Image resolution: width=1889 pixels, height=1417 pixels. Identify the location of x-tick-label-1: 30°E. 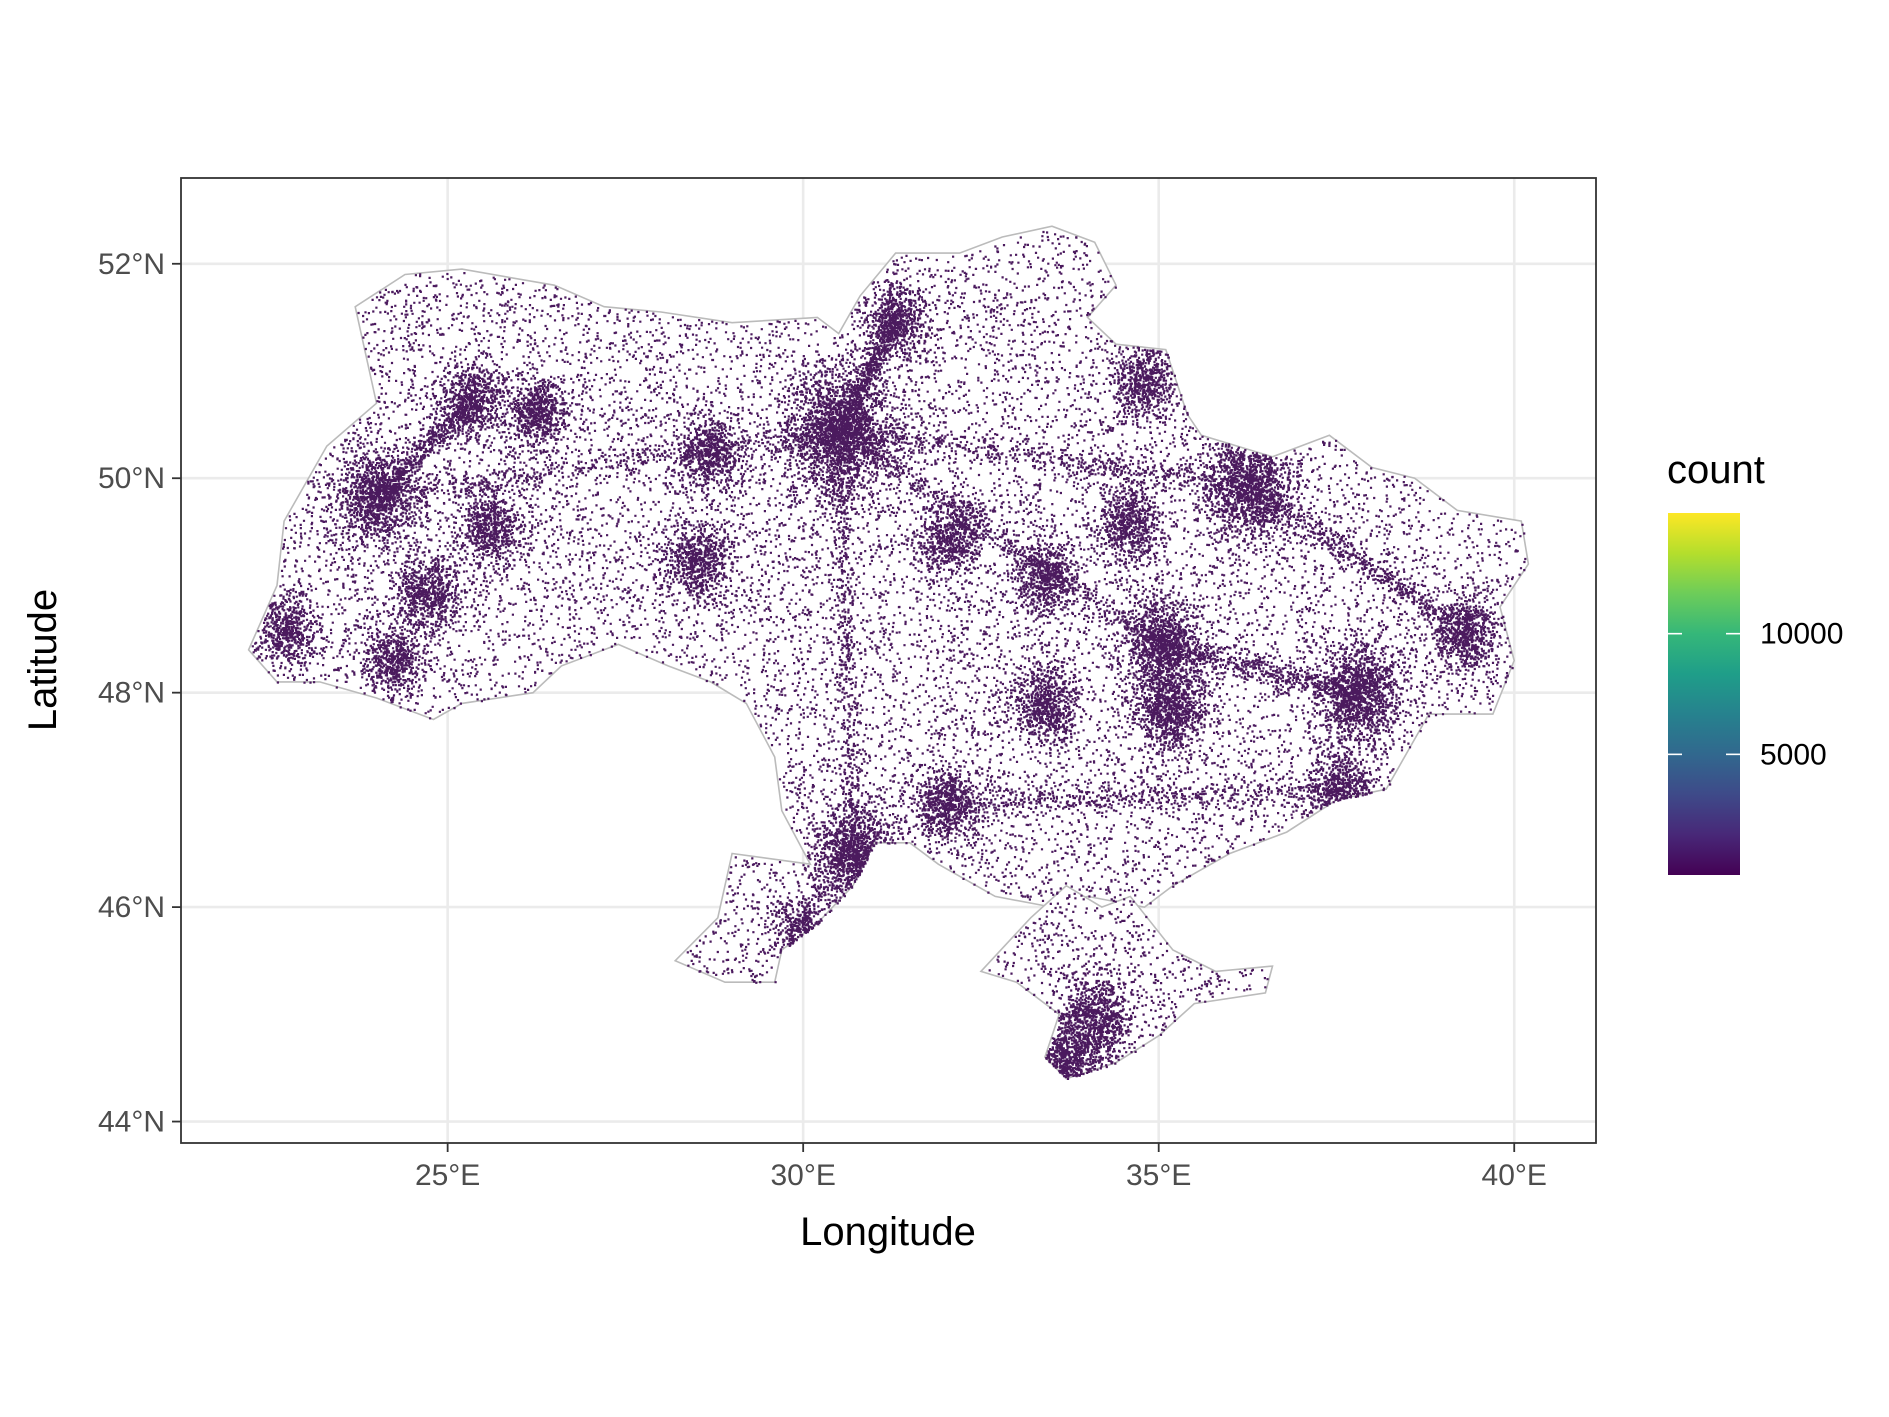
(802, 1175).